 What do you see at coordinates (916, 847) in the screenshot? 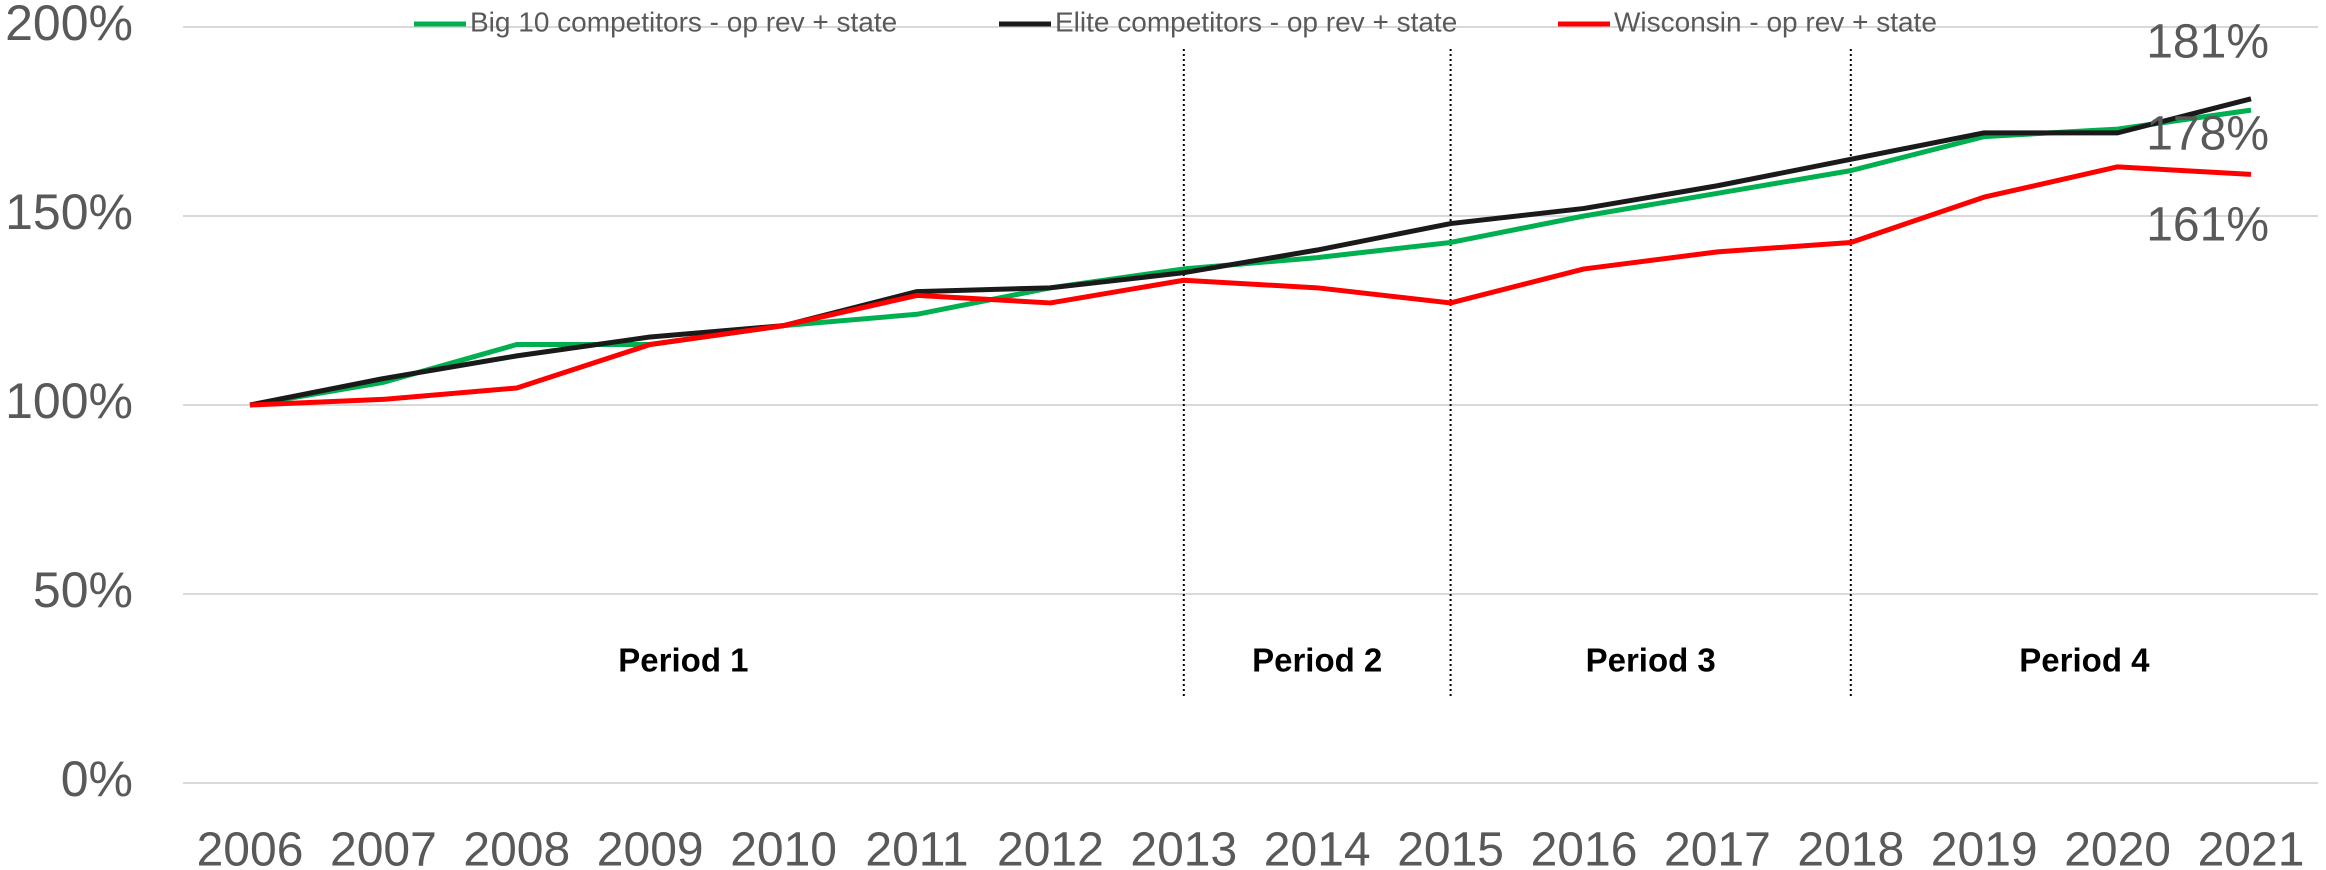
I see `x-tick-label: 2011` at bounding box center [916, 847].